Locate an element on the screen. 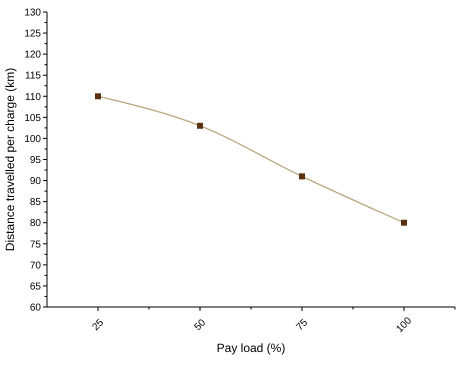 This screenshot has width=474, height=366. y-tick-label: 85 is located at coordinates (36, 202).